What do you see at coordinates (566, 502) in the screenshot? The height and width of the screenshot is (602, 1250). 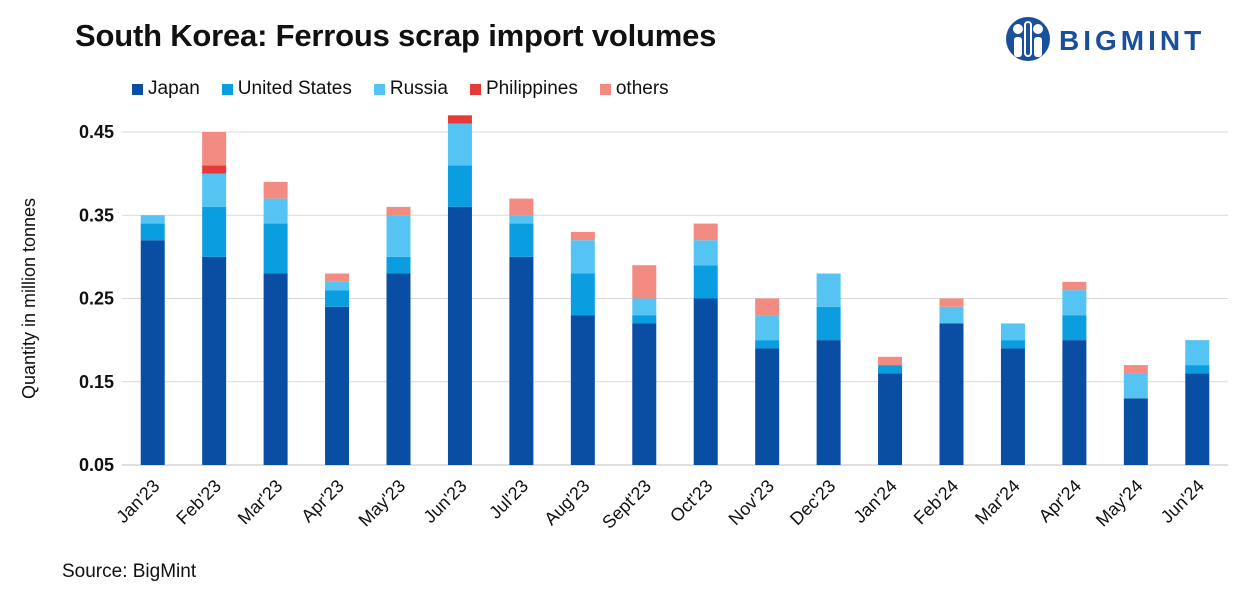 I see `x-tick-label: Aug'23` at bounding box center [566, 502].